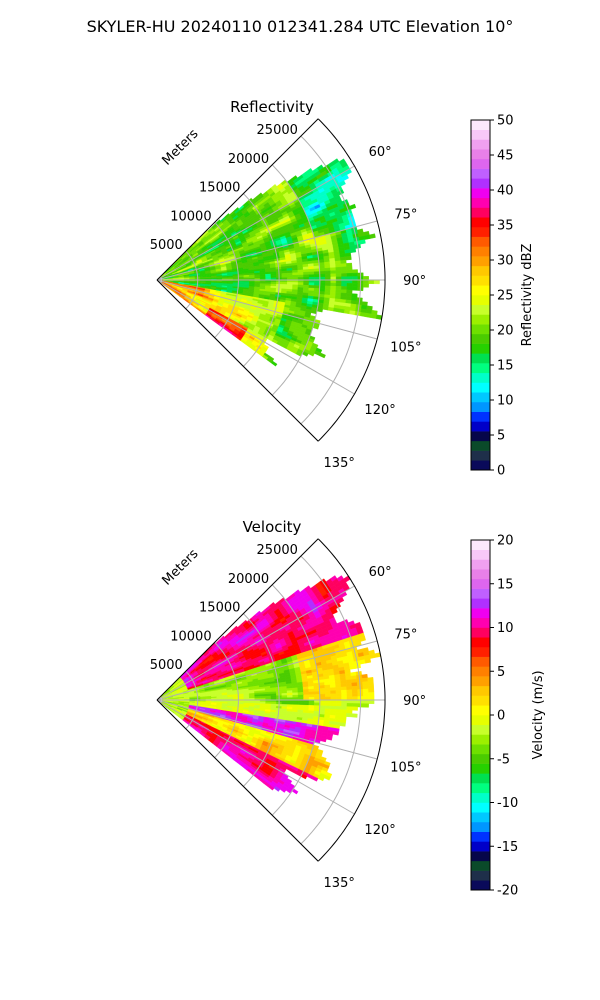  What do you see at coordinates (505, 156) in the screenshot?
I see `reflectivity-colorbar-tick-label: 45` at bounding box center [505, 156].